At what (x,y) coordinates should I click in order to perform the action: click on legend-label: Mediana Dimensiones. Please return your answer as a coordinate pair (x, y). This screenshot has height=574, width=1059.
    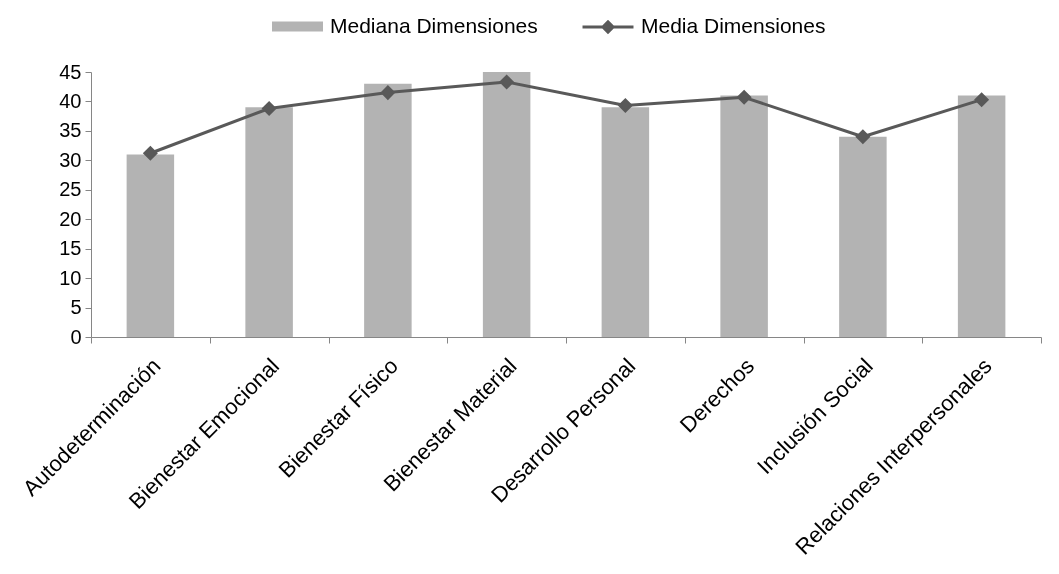
    Looking at the image, I should click on (434, 25).